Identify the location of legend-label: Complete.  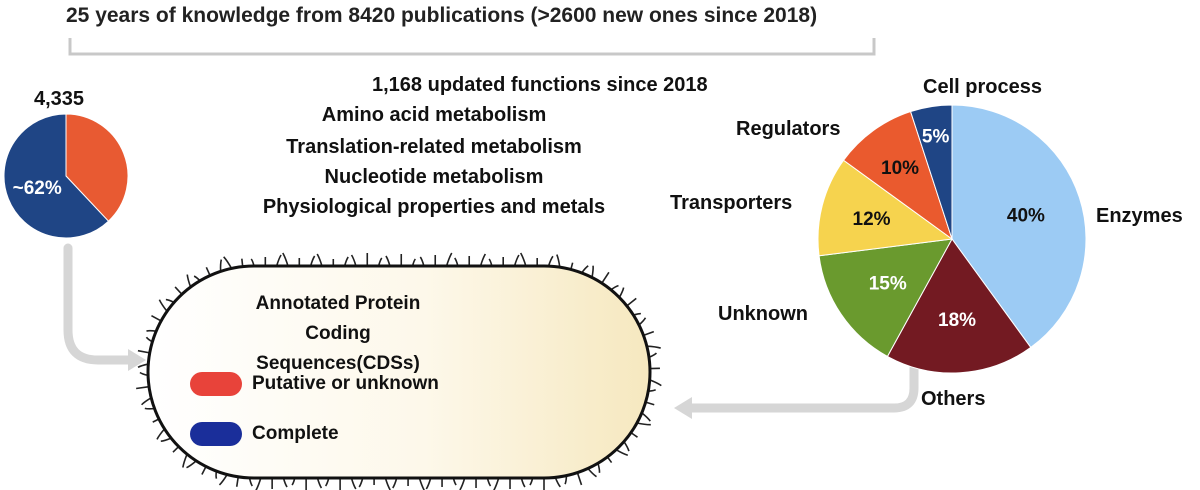
(295, 433).